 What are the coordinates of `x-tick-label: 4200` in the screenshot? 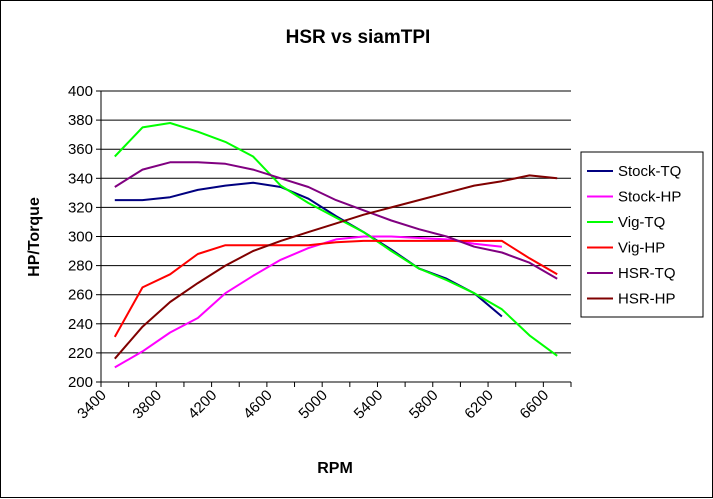 It's located at (203, 405).